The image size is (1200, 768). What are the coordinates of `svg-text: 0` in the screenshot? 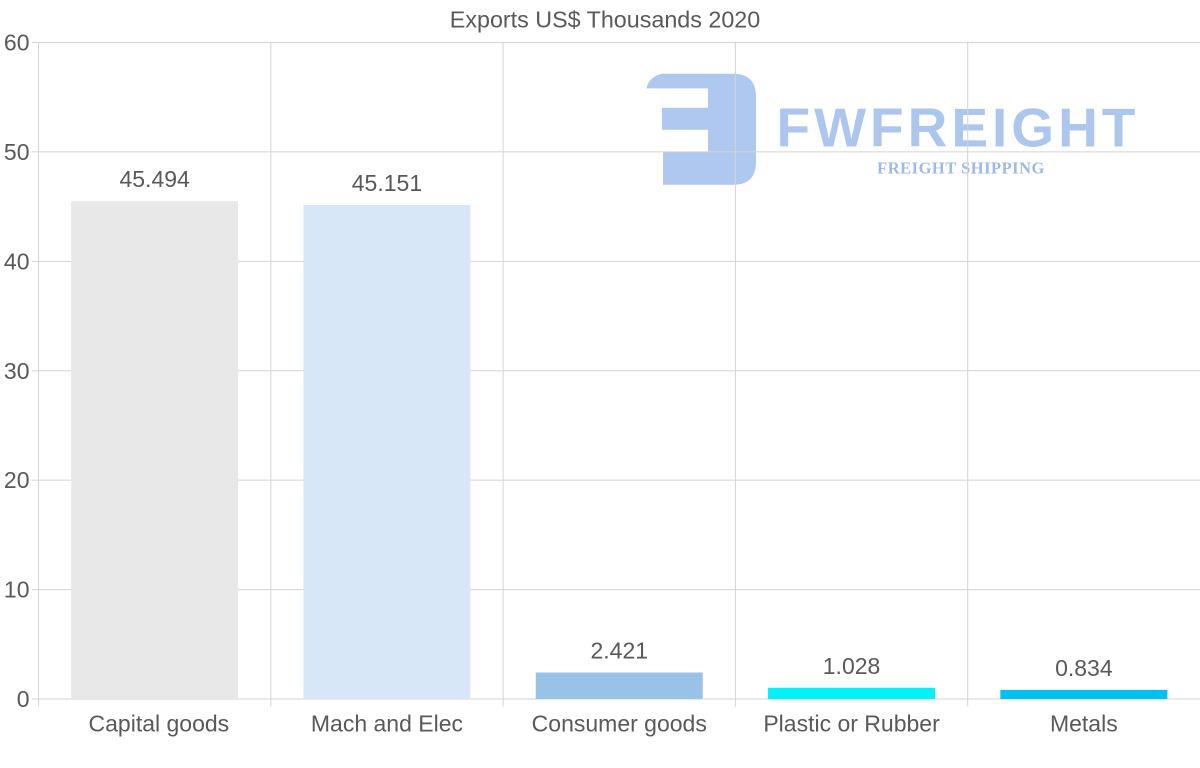 It's located at (23, 699).